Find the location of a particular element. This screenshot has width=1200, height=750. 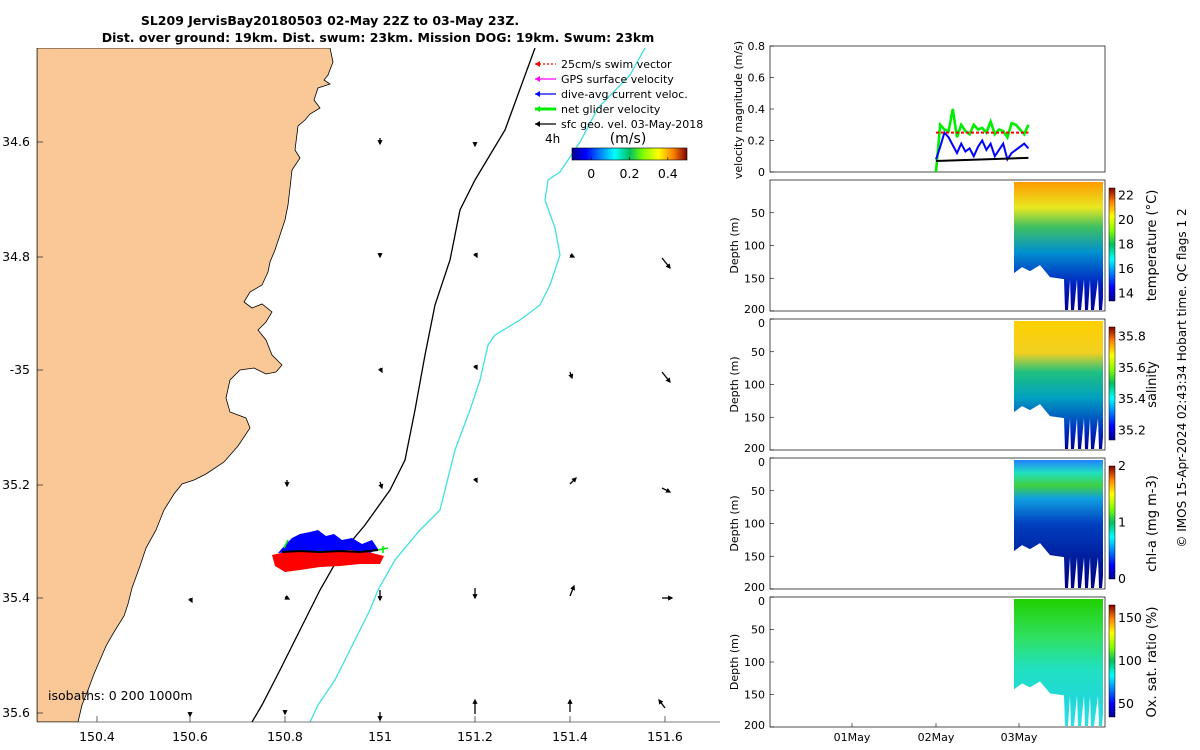

net-glider-velocity-mark is located at coordinates (336, 546).